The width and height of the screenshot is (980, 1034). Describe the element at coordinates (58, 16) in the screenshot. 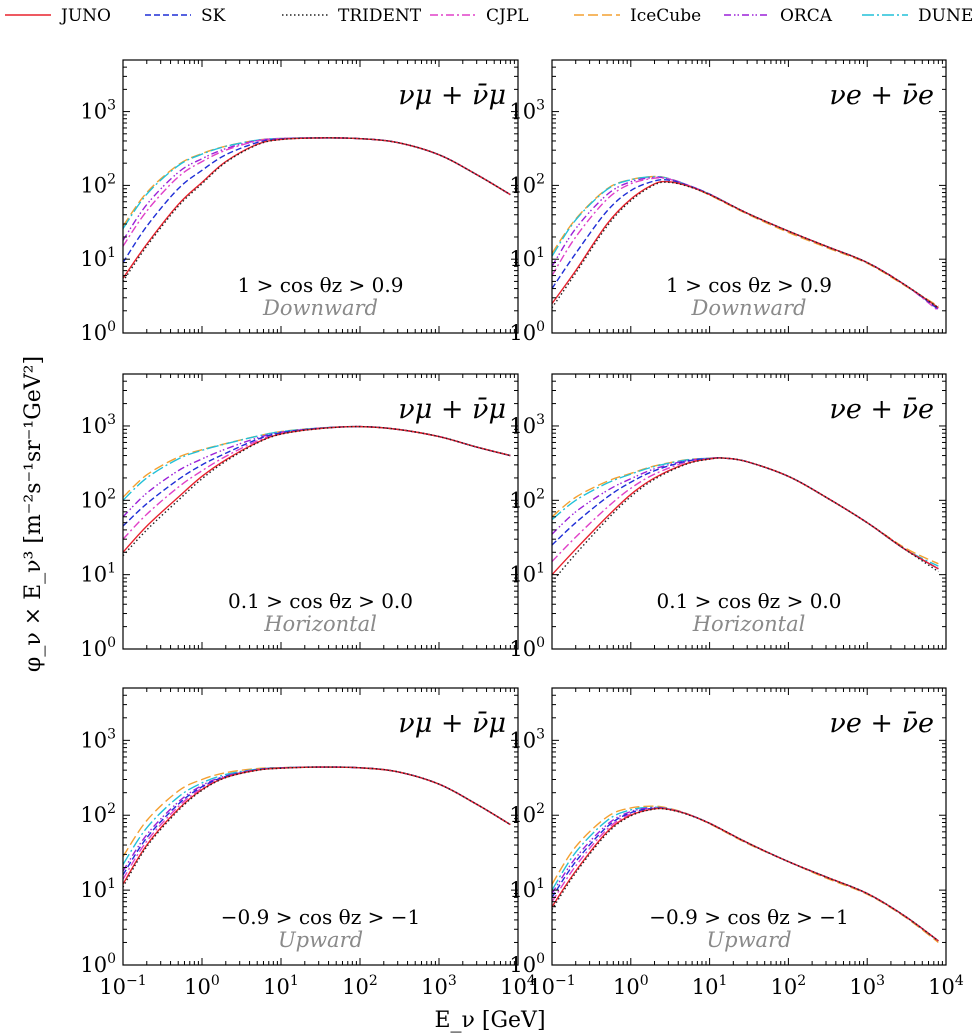

I see `legend-entry-juno: JUNO` at that location.